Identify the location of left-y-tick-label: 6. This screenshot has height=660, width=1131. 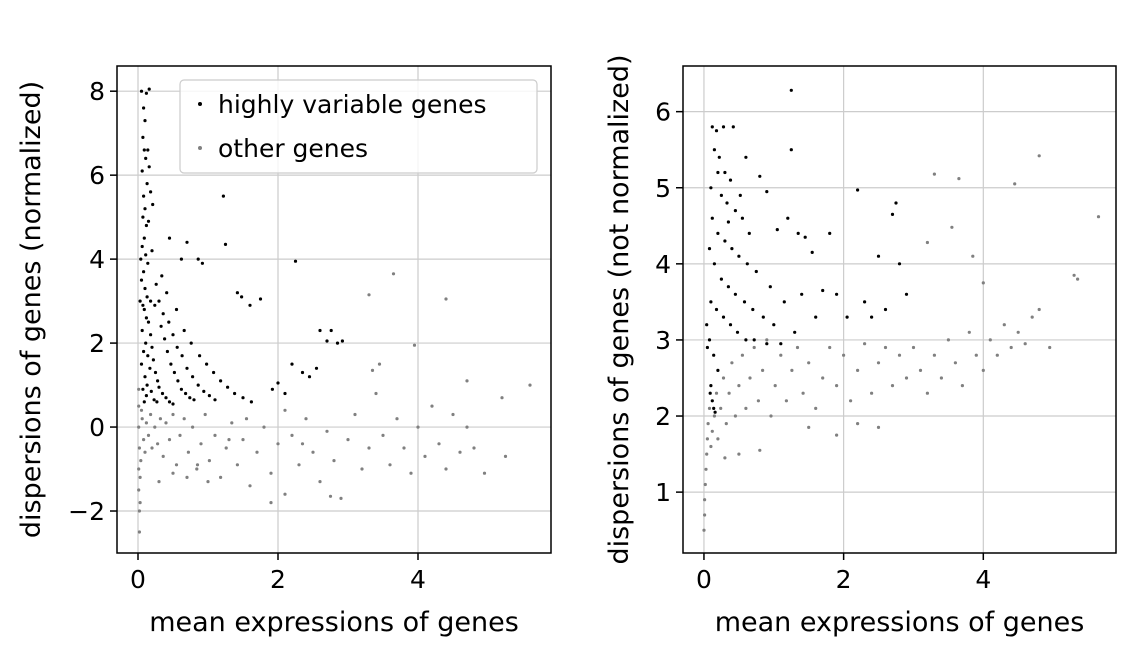
(97, 175).